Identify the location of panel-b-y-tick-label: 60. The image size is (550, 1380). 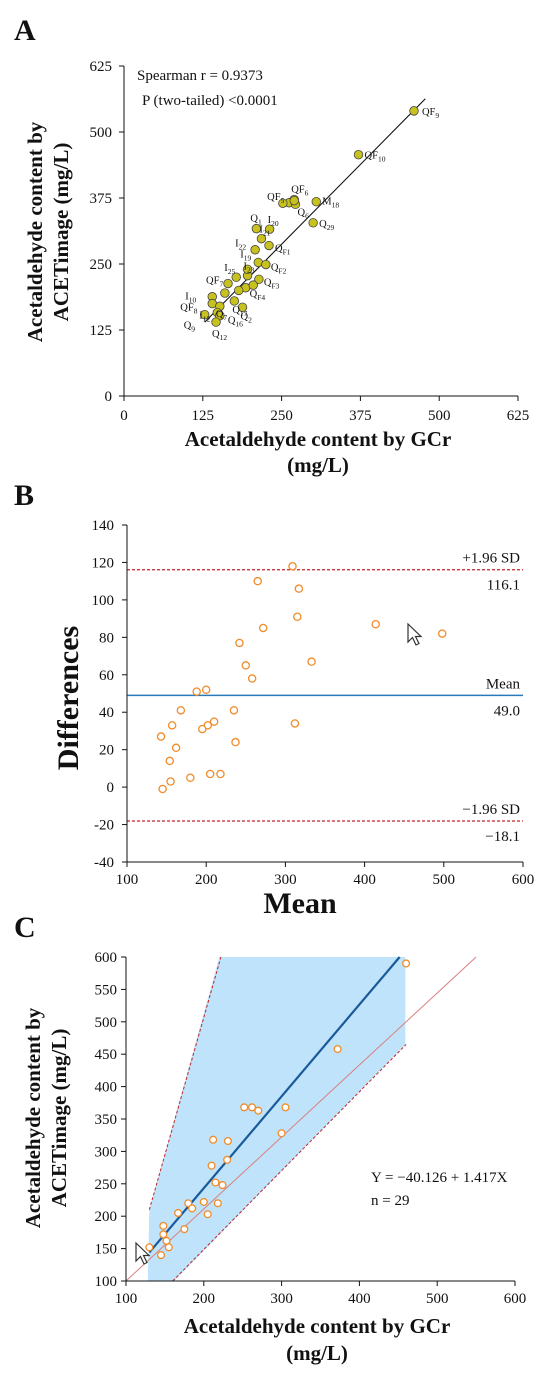
(106, 676).